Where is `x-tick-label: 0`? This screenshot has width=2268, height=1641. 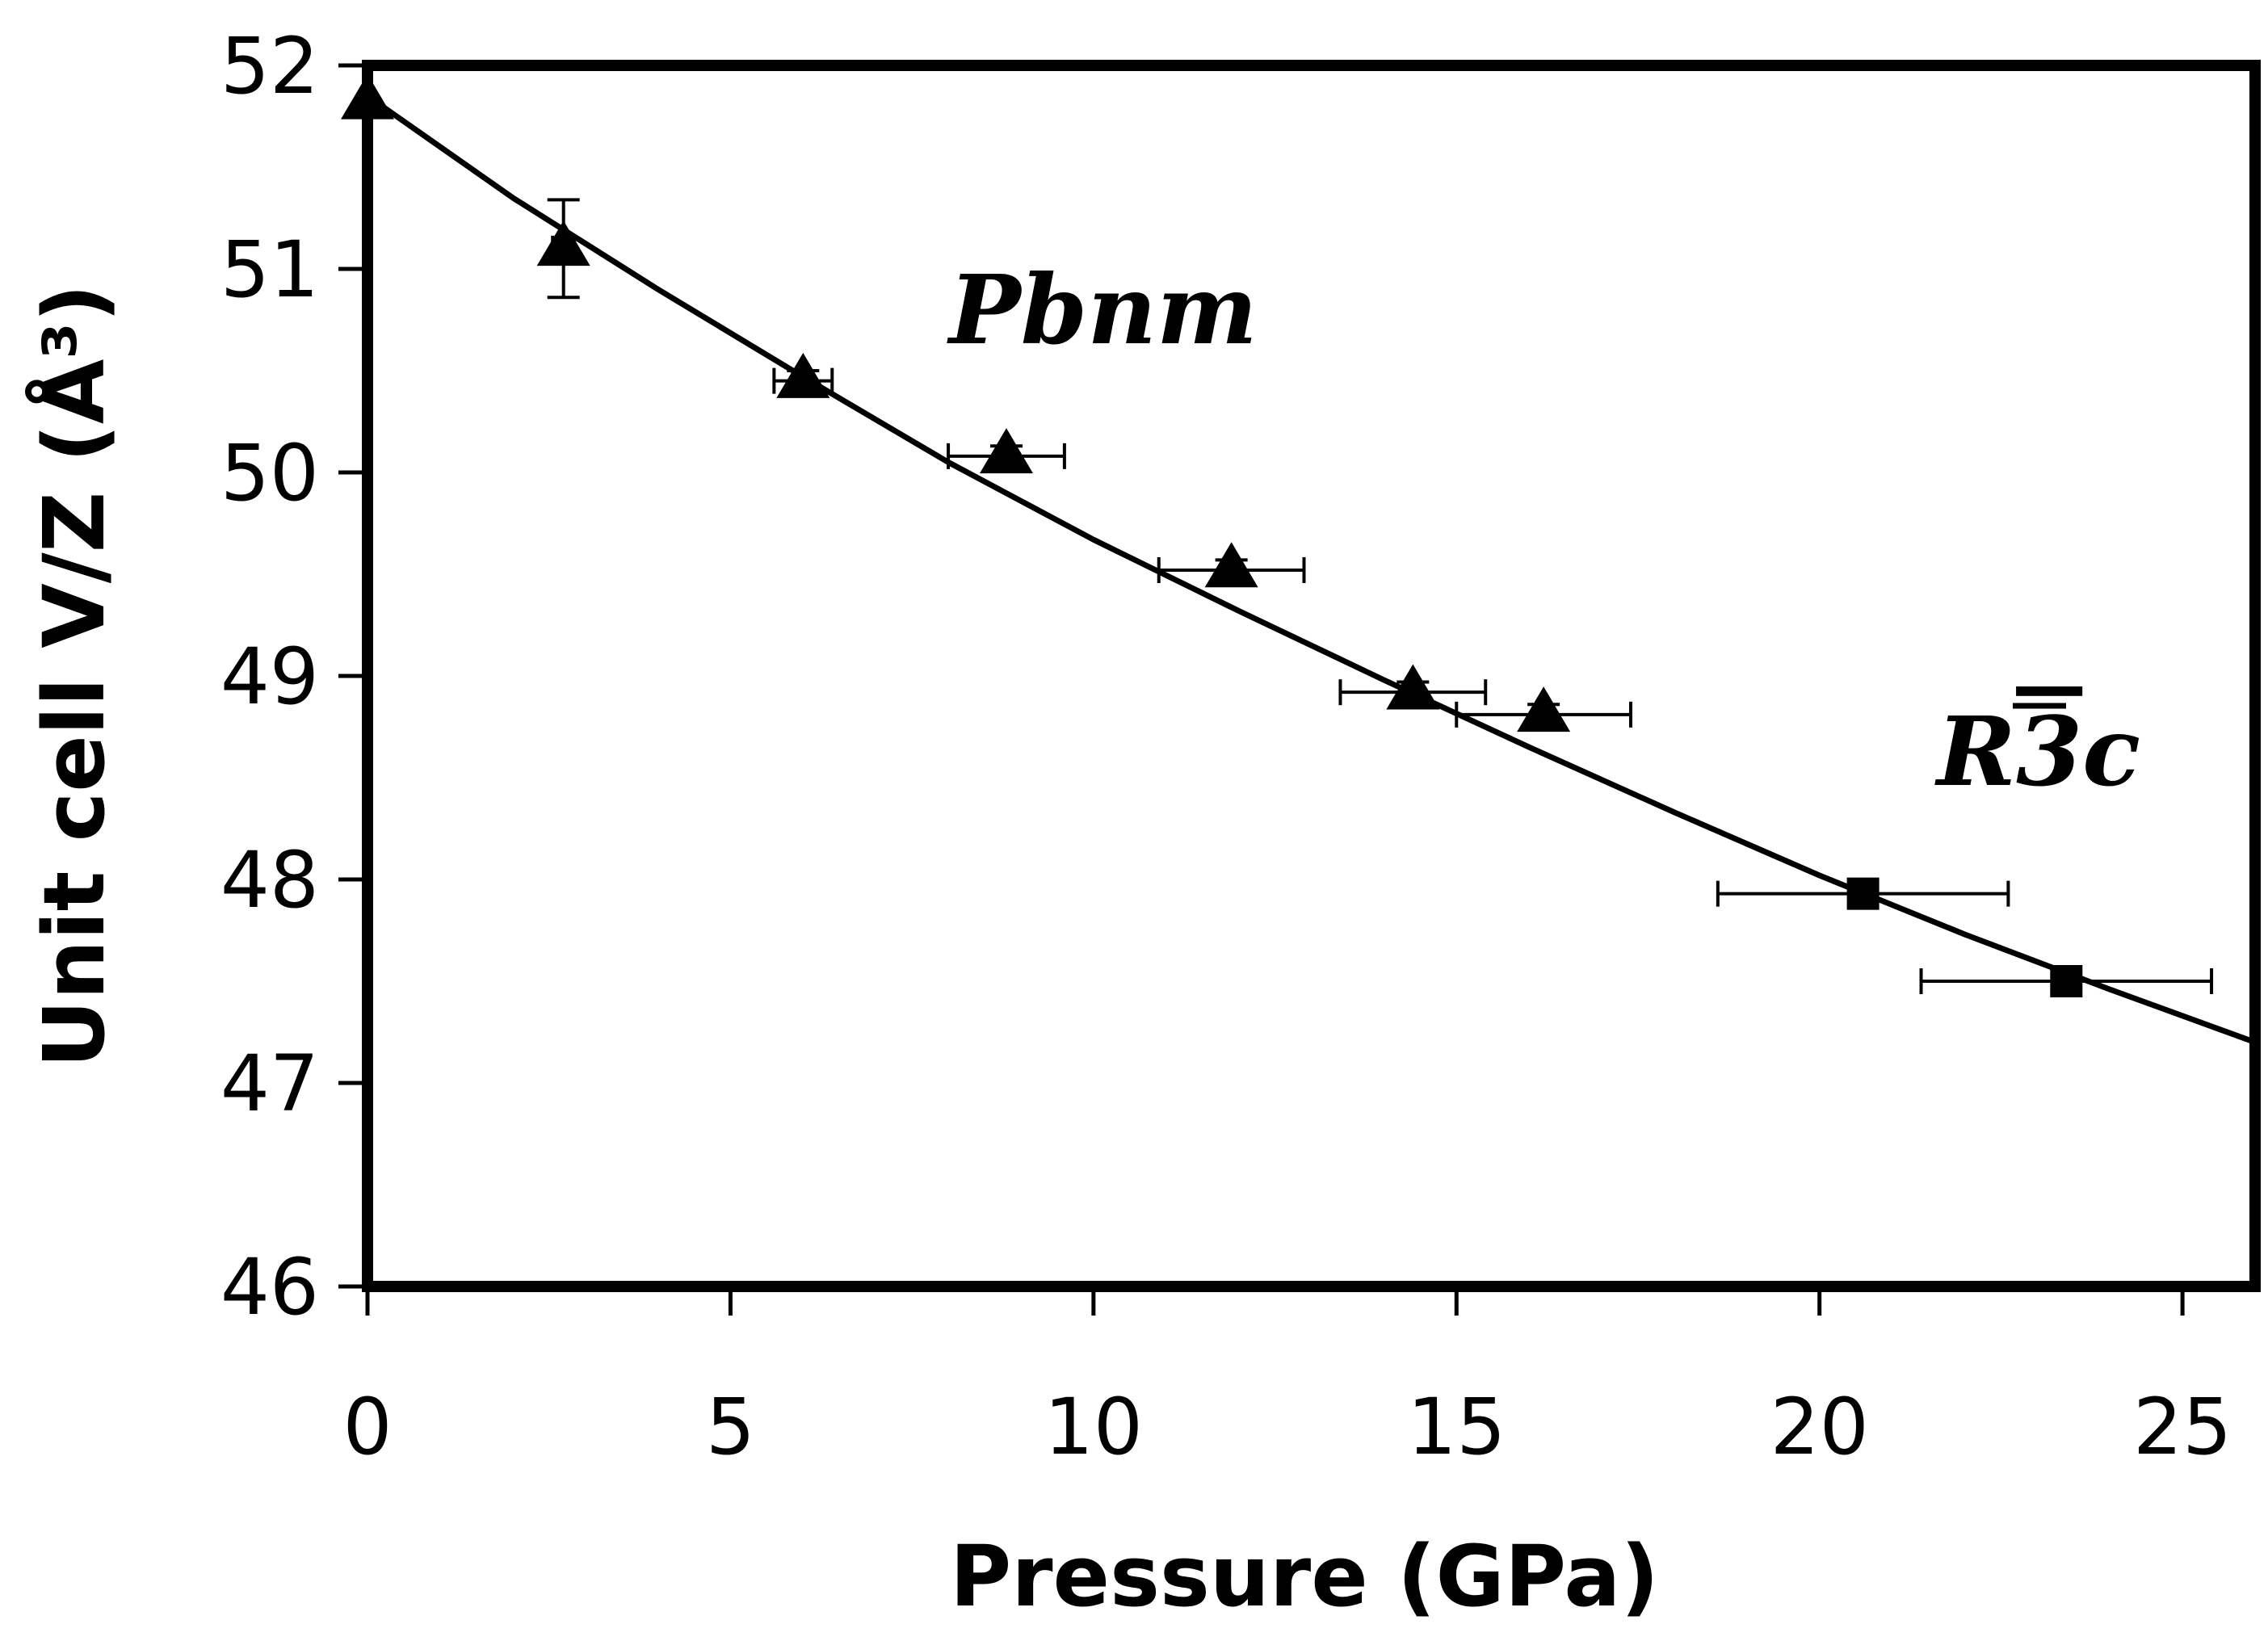
x-tick-label: 0 is located at coordinates (367, 1427).